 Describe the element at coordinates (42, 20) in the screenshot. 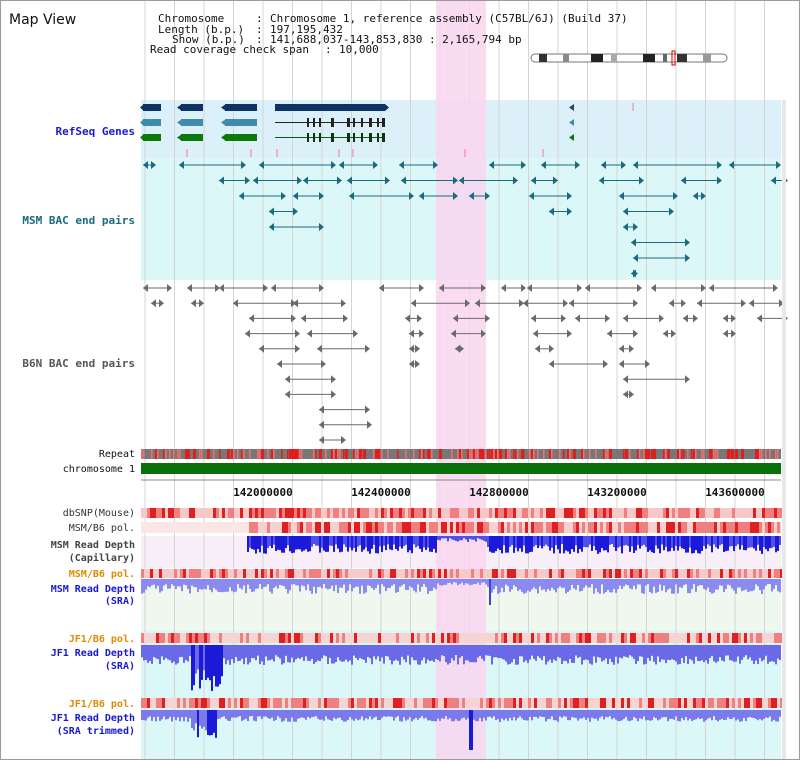

I see `page-title: Map View` at that location.